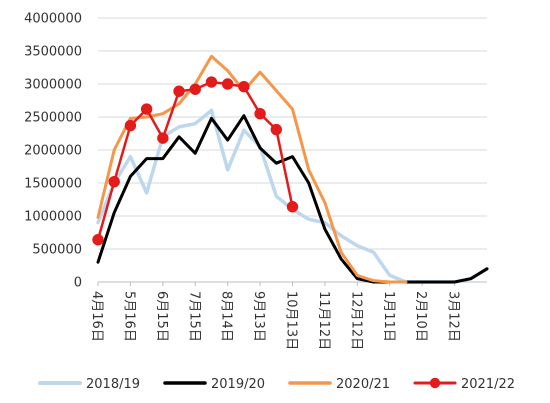  I want to click on y-tick-label: 4000000, so click(53, 19).